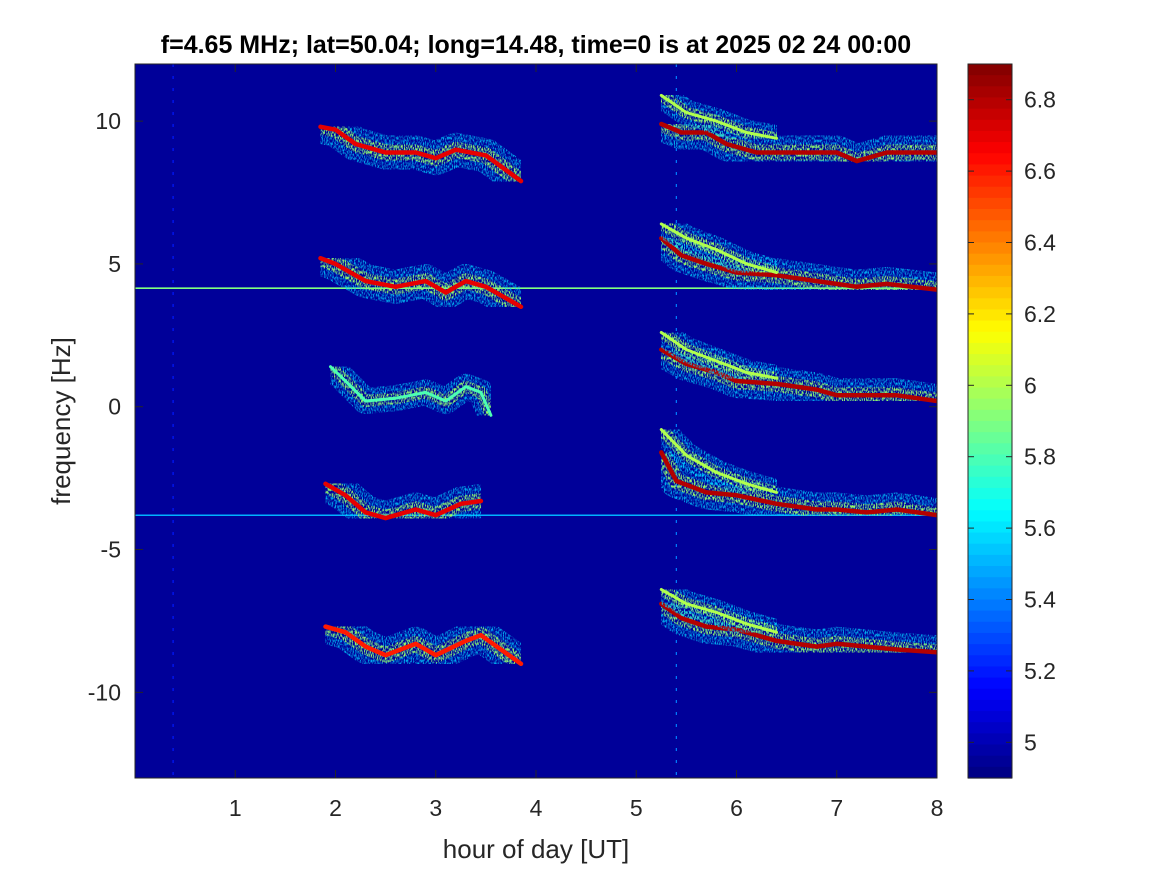  I want to click on colorbar-gradient, so click(990, 421).